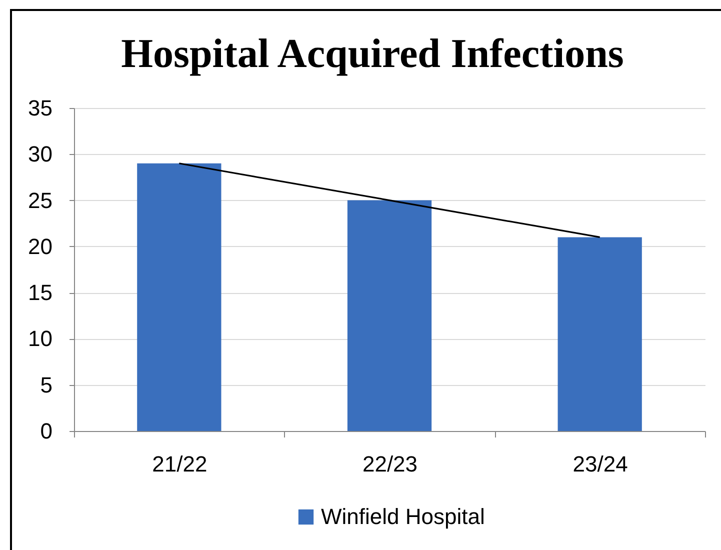  I want to click on x-tick-label: 23/24, so click(600, 464).